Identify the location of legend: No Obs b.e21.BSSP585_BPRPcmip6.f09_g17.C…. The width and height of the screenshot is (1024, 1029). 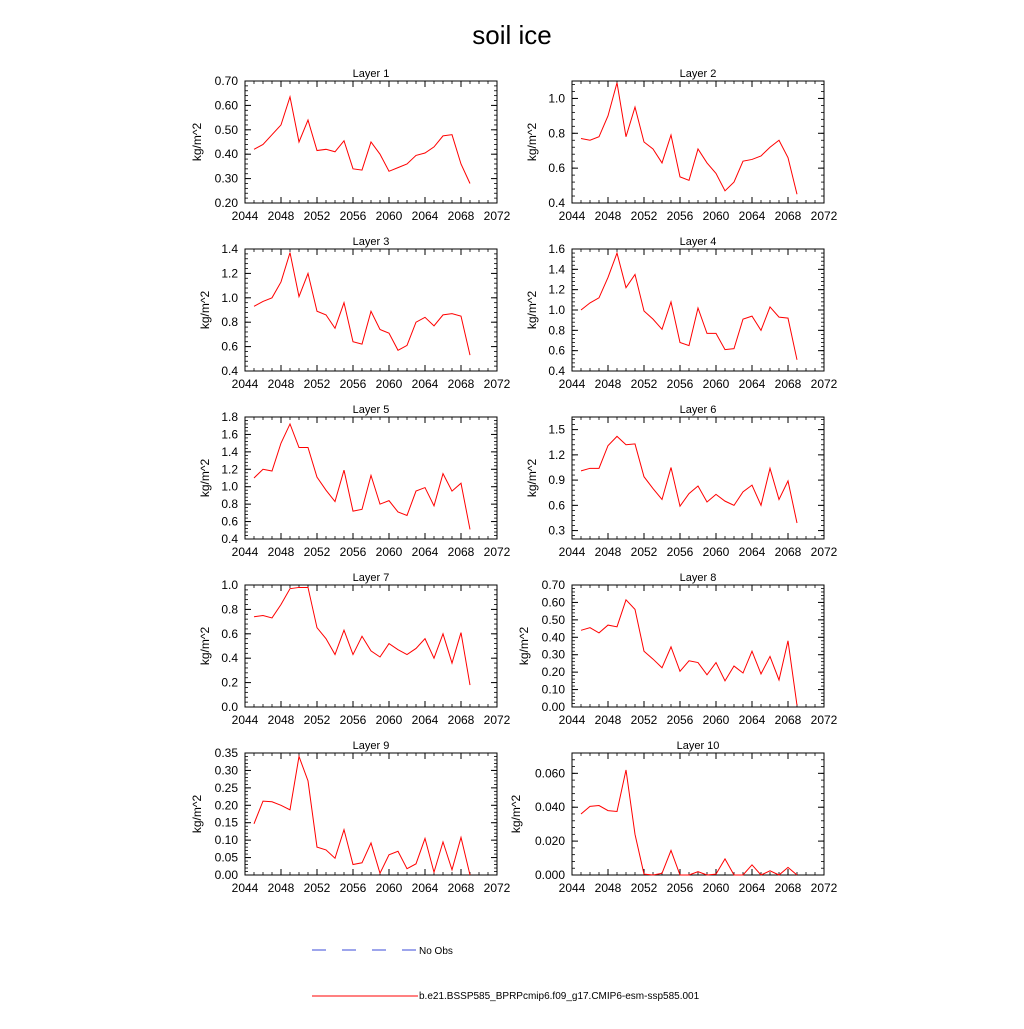
(506, 974).